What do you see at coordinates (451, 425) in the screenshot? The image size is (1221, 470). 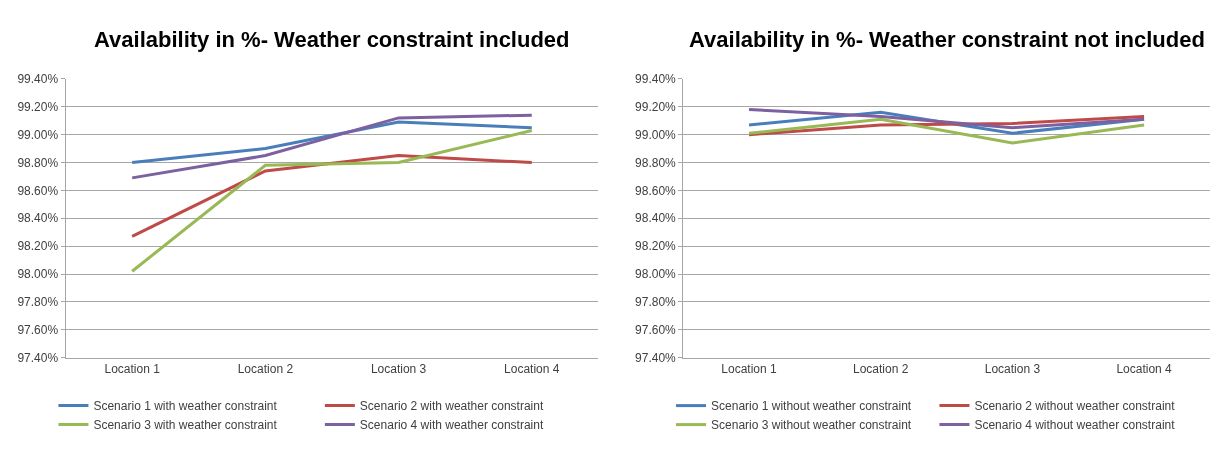 I see `legend-label: Scenario 4 with weather constraint` at bounding box center [451, 425].